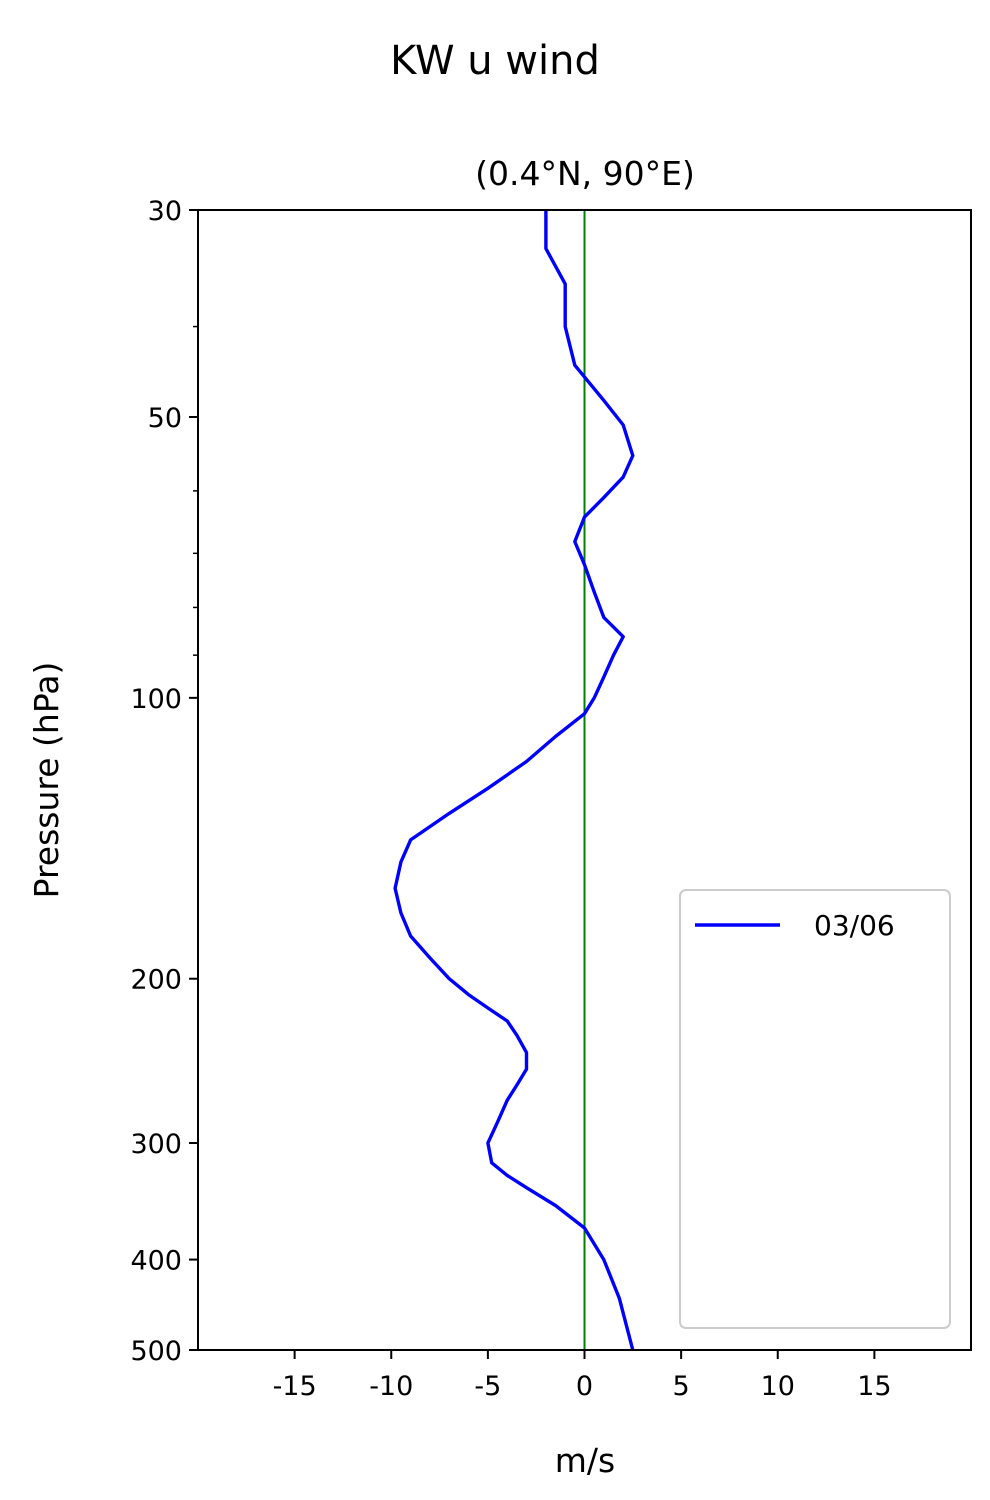 The image size is (990, 1500). Describe the element at coordinates (156, 699) in the screenshot. I see `y-tick-label: 100` at that location.